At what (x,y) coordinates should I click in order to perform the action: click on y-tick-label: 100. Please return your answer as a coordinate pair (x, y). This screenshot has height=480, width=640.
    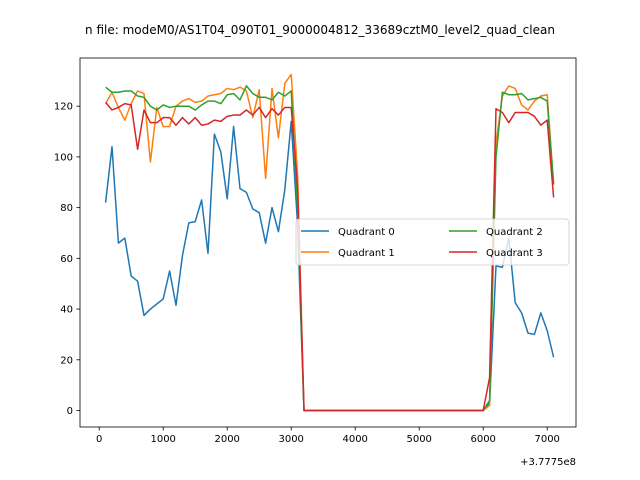
    Looking at the image, I should click on (63, 157).